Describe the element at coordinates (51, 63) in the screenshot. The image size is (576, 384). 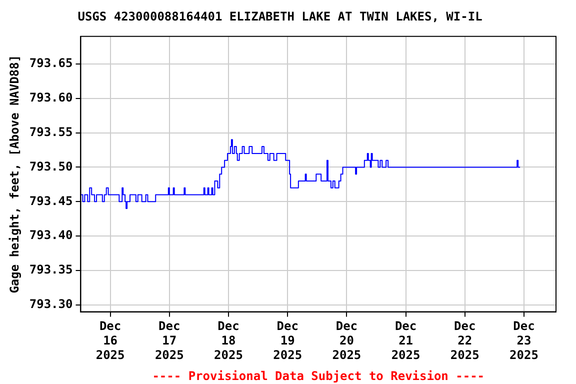
I see `y-tick-label: 793.65` at that location.